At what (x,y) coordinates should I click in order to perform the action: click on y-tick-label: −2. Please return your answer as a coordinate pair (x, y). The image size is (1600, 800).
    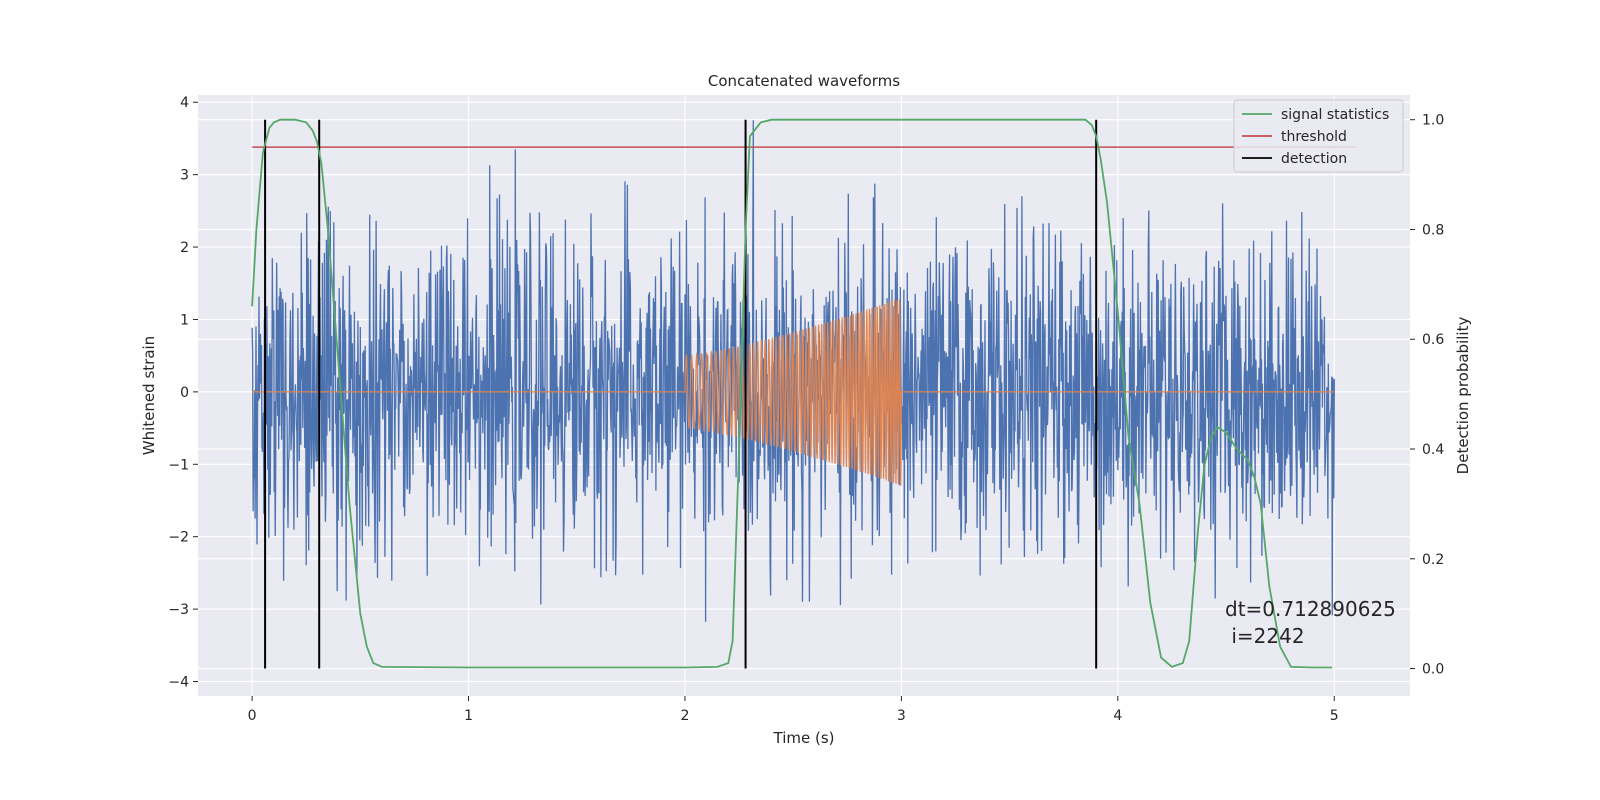
    Looking at the image, I should click on (178, 538).